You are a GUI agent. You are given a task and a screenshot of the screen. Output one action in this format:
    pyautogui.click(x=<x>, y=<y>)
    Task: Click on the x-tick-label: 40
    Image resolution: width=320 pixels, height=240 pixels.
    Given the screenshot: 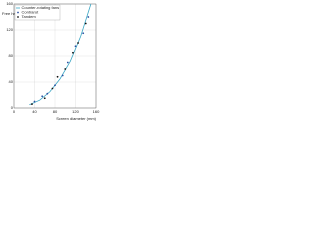 What is the action you would take?
    pyautogui.click(x=34, y=111)
    